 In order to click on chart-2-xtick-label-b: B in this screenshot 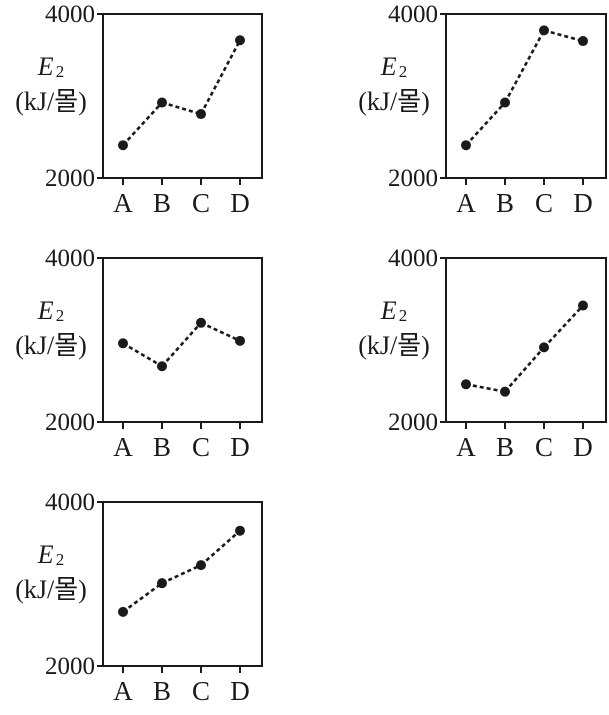, I will do `click(505, 203)`.